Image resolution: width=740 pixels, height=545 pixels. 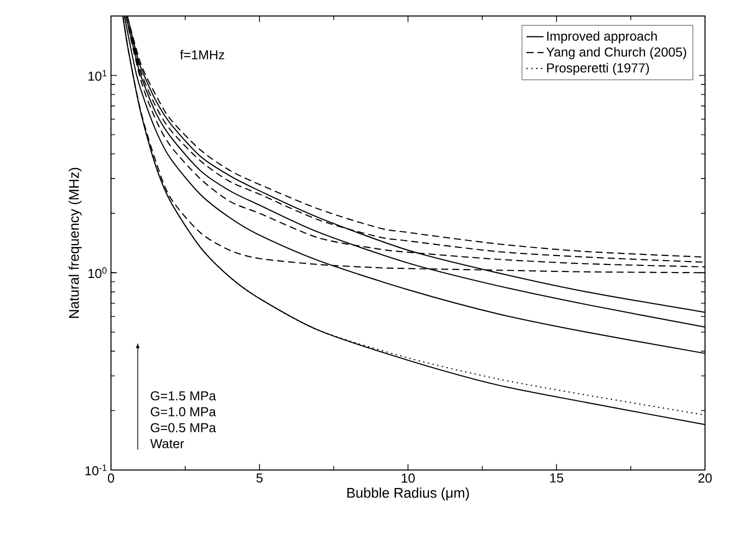 I want to click on annotation: f=1MHz, so click(x=202, y=55).